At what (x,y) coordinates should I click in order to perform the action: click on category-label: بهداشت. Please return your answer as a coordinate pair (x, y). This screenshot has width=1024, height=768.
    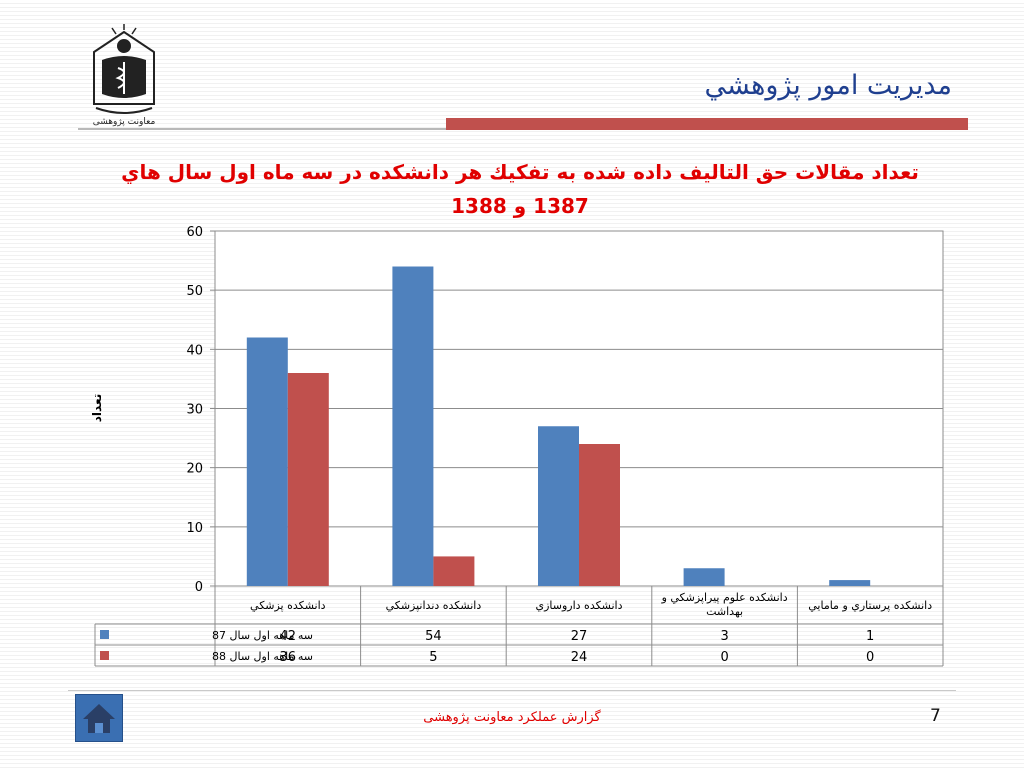
    Looking at the image, I should click on (724, 611).